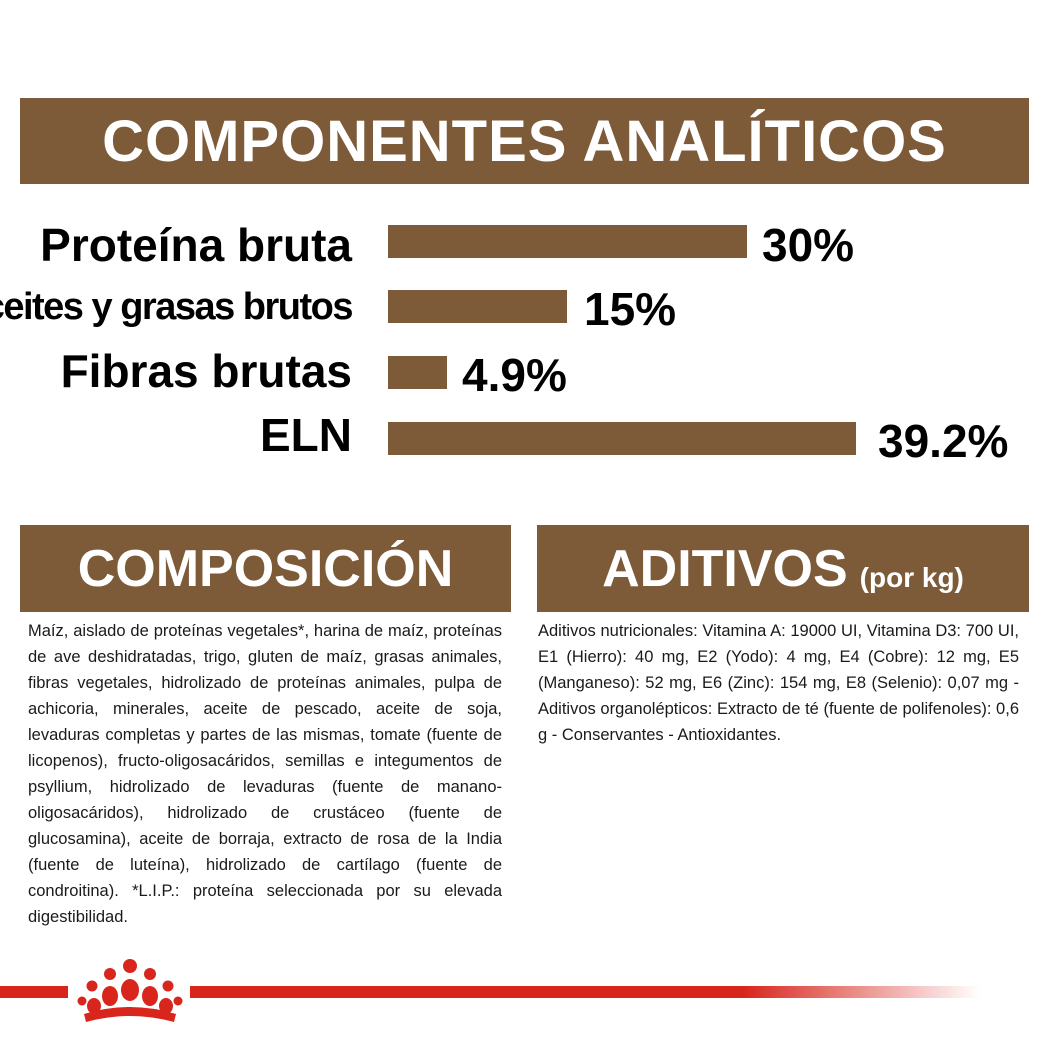  Describe the element at coordinates (478, 306) in the screenshot. I see `bar-fats` at that location.